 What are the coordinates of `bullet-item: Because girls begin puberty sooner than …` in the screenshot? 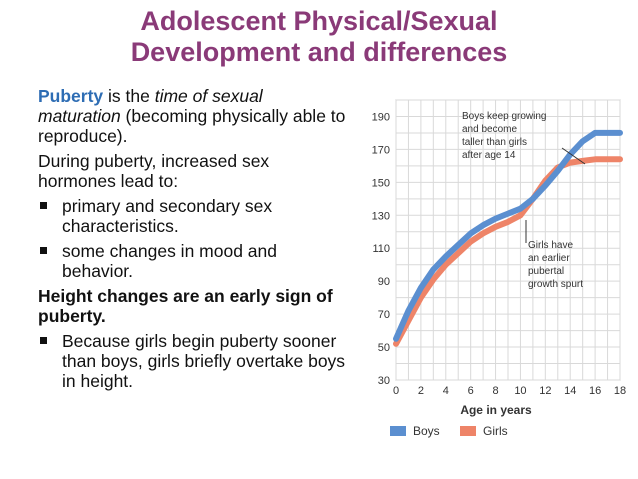 It's located at (193, 361).